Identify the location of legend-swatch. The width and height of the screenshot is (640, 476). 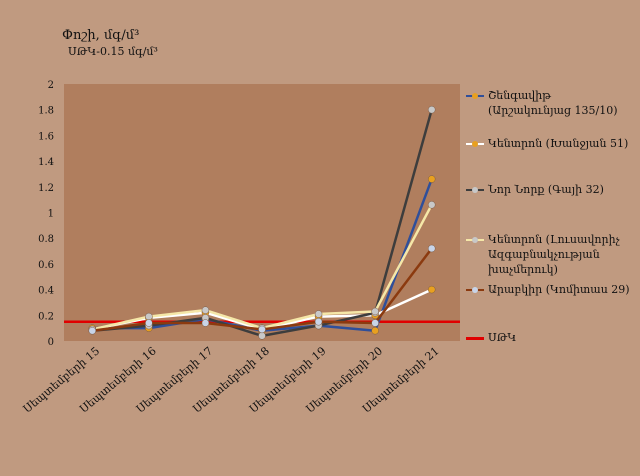
(475, 338).